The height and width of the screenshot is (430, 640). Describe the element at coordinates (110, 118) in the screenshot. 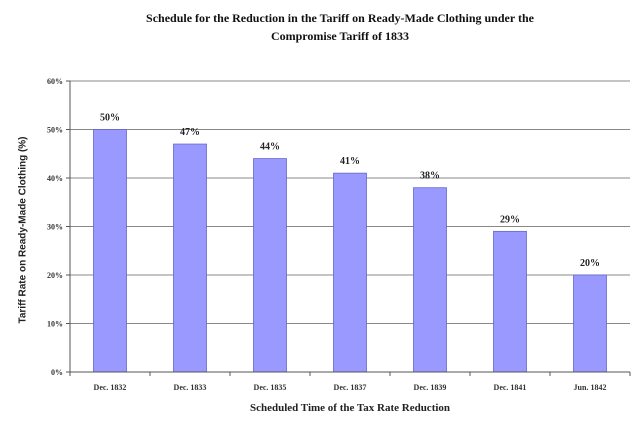

I see `data-label: 50%` at that location.